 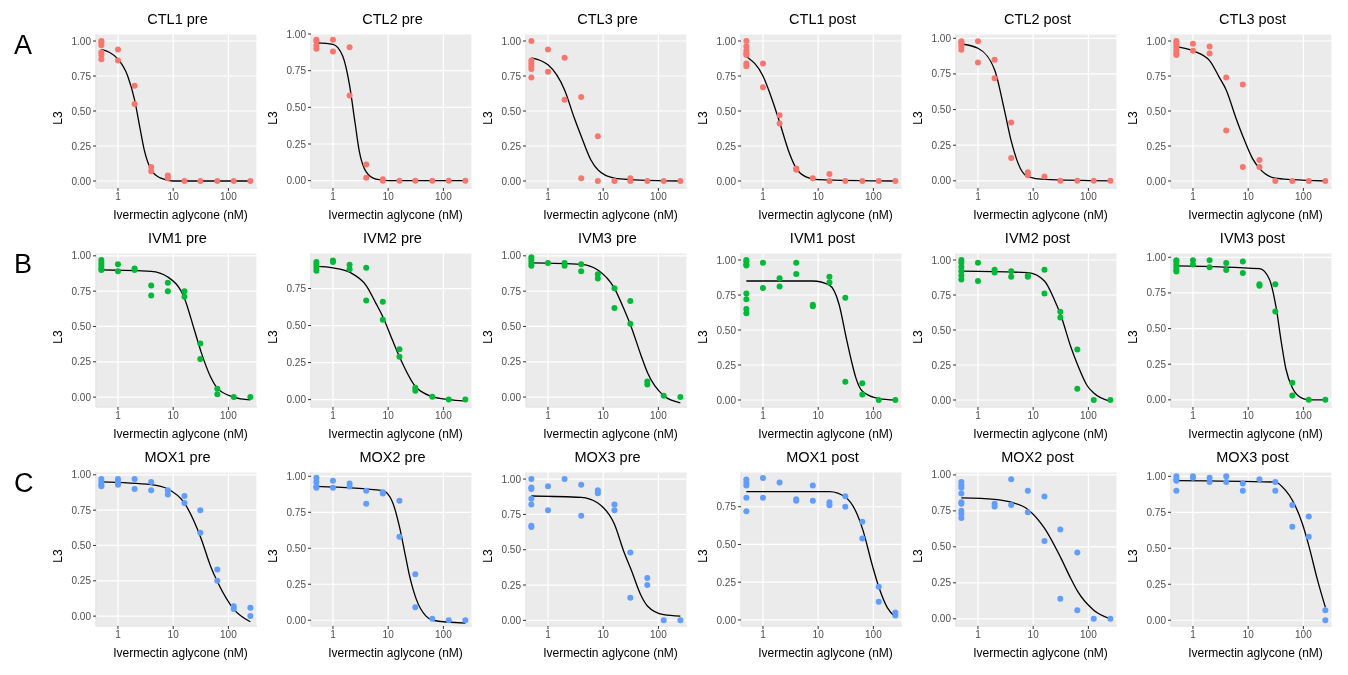 What do you see at coordinates (822, 238) in the screenshot?
I see `chart-title: IVM1 post` at bounding box center [822, 238].